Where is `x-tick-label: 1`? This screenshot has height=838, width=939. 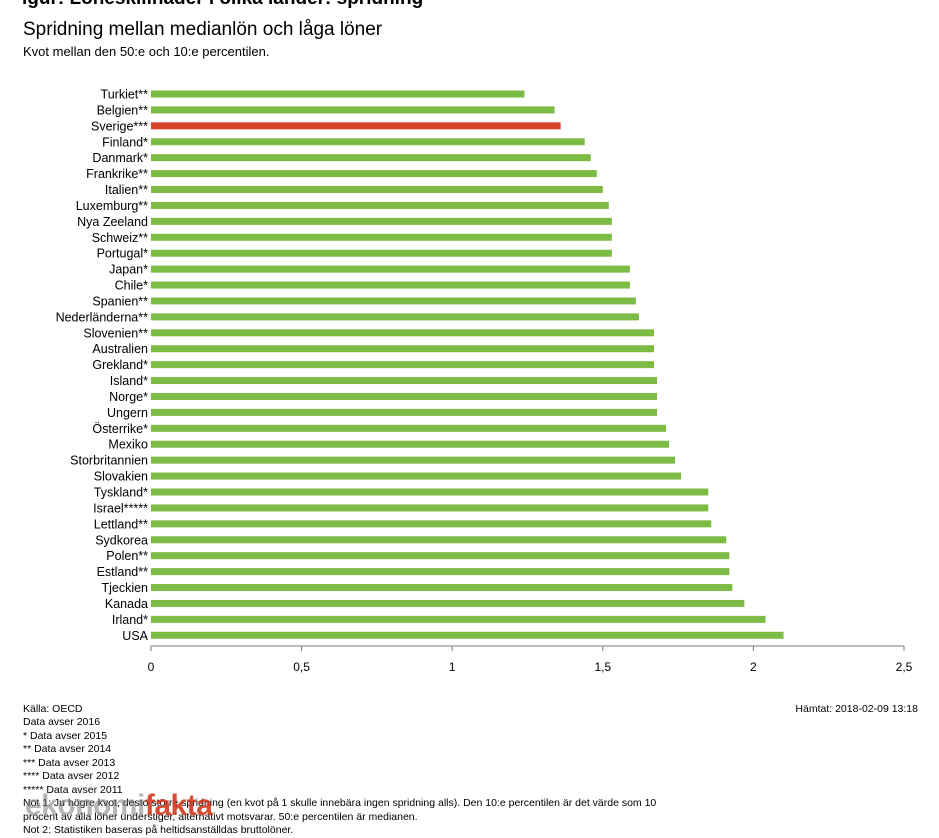
x-tick-label: 1 is located at coordinates (452, 667).